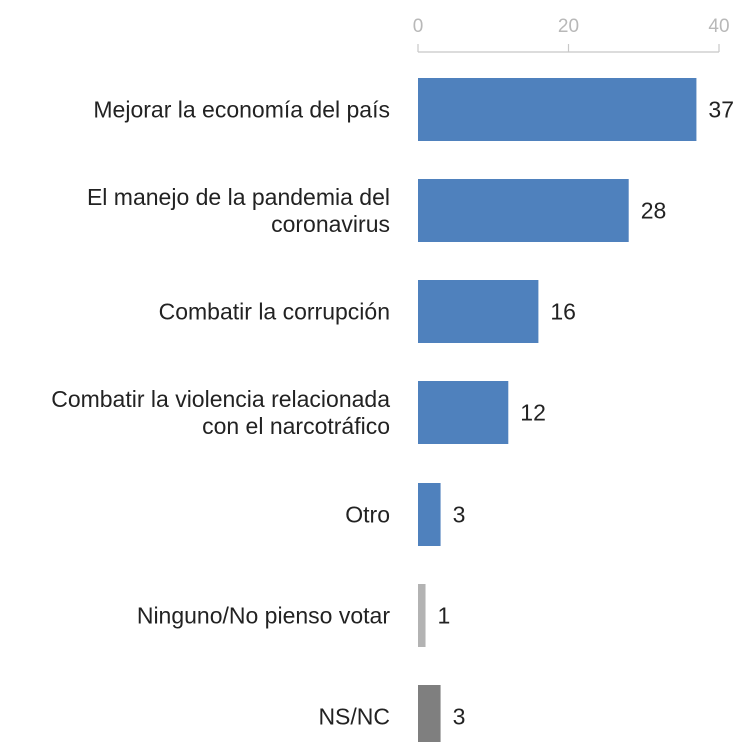 This screenshot has width=746, height=742. What do you see at coordinates (444, 616) in the screenshot?
I see `data-label: 1` at bounding box center [444, 616].